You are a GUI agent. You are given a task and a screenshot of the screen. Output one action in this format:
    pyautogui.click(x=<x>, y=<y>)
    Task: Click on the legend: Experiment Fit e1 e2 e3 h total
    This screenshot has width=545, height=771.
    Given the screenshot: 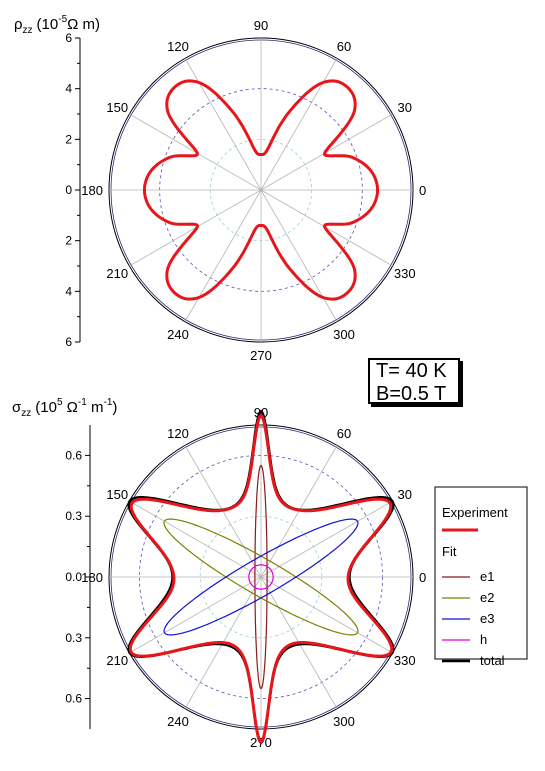 What is the action you would take?
    pyautogui.click(x=481, y=577)
    